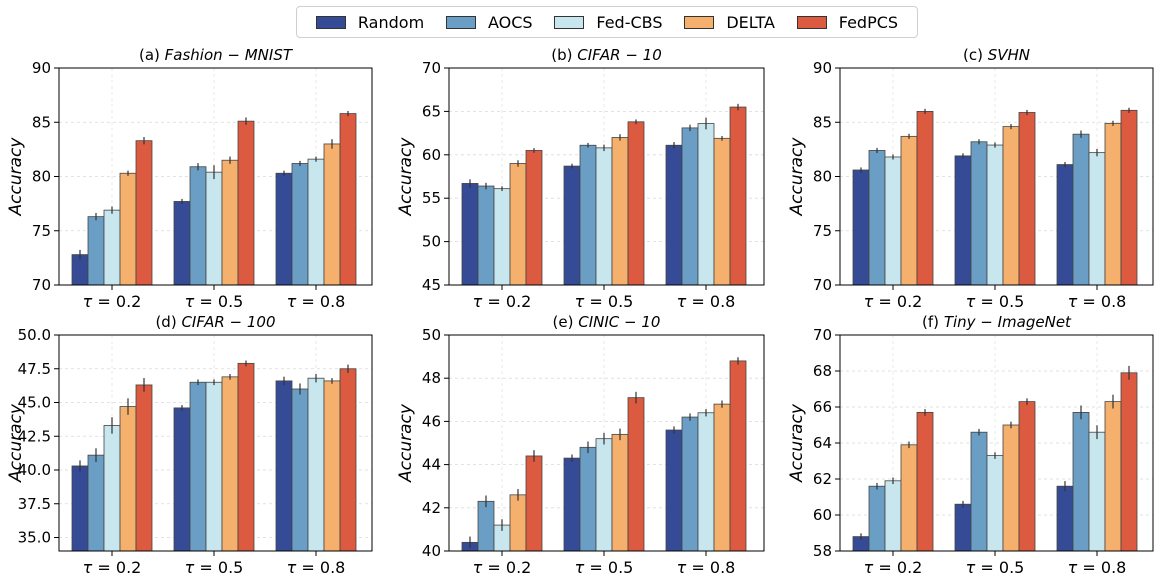 This screenshot has width=1160, height=579. I want to click on ytick-label: 62, so click(822, 479).